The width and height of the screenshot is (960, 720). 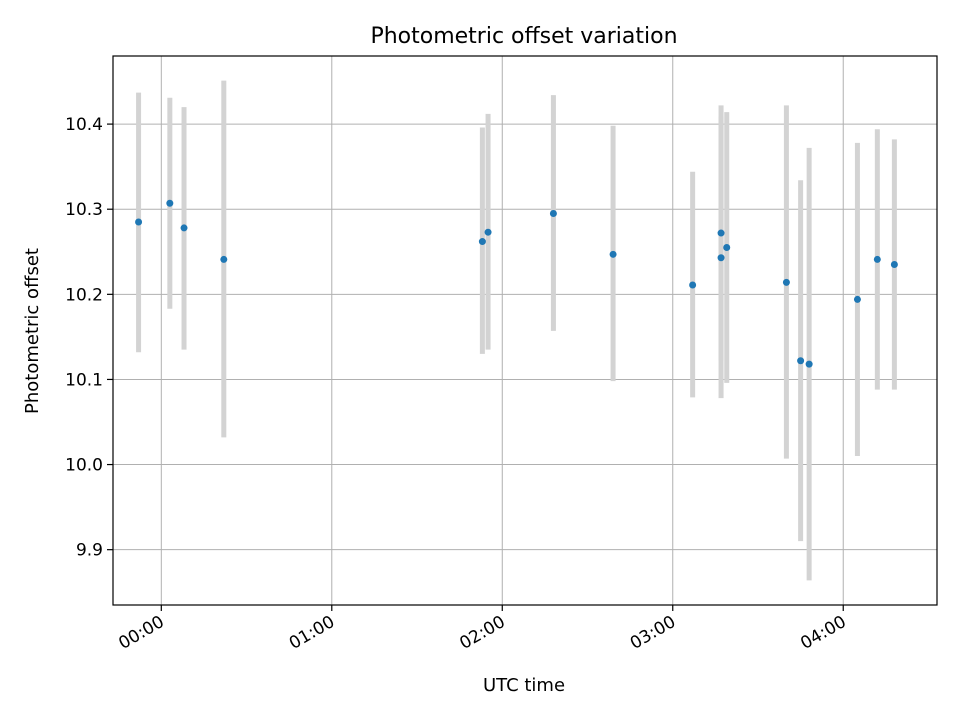 I want to click on x-tick-label: 04:00, so click(x=823, y=633).